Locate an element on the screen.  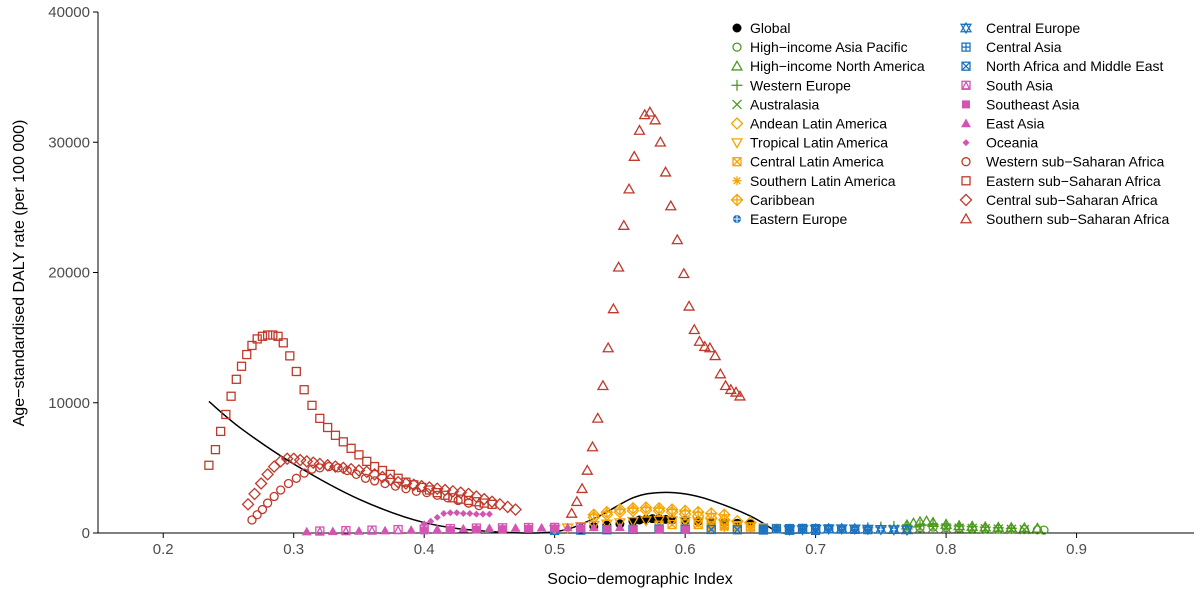
x-tick-label: 0.9 is located at coordinates (1076, 549).